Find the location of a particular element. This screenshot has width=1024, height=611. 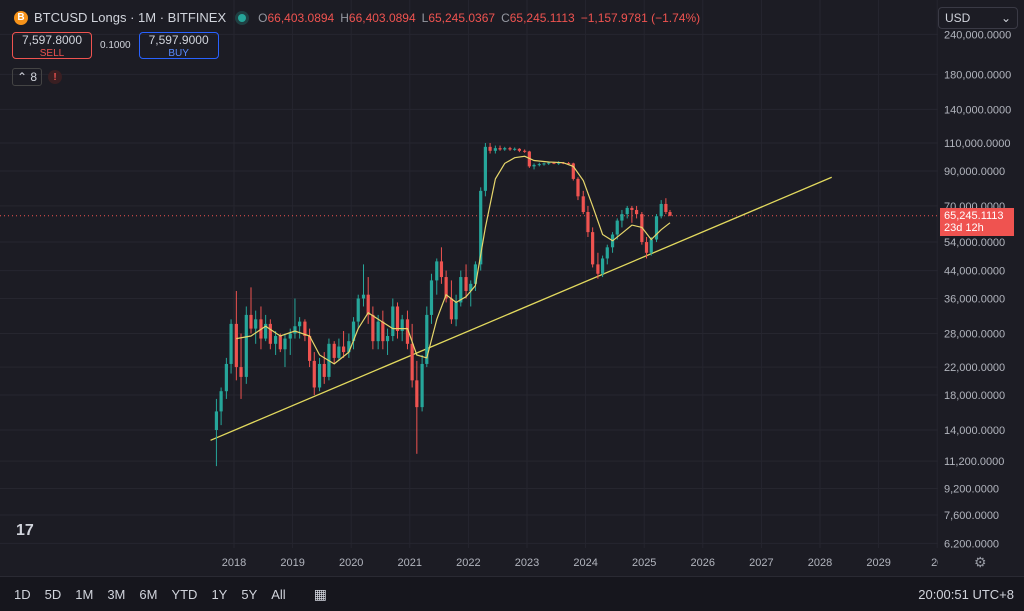

market-status-icon is located at coordinates (242, 17).